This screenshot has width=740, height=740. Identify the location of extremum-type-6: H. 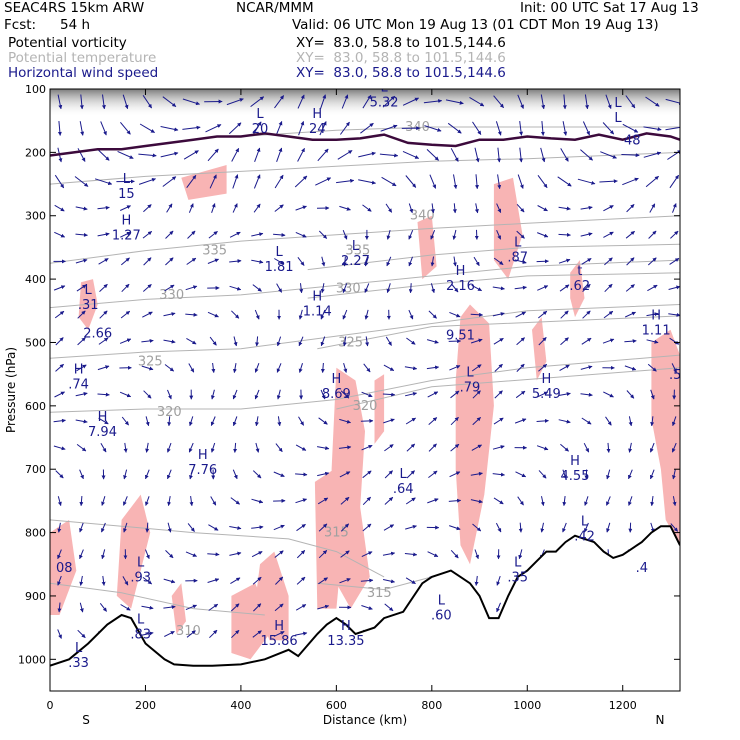
(126, 220).